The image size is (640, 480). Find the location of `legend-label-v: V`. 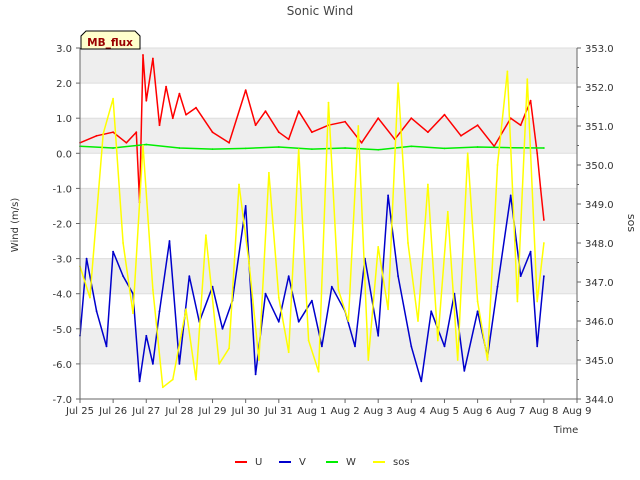

legend-label-v: V is located at coordinates (302, 462).